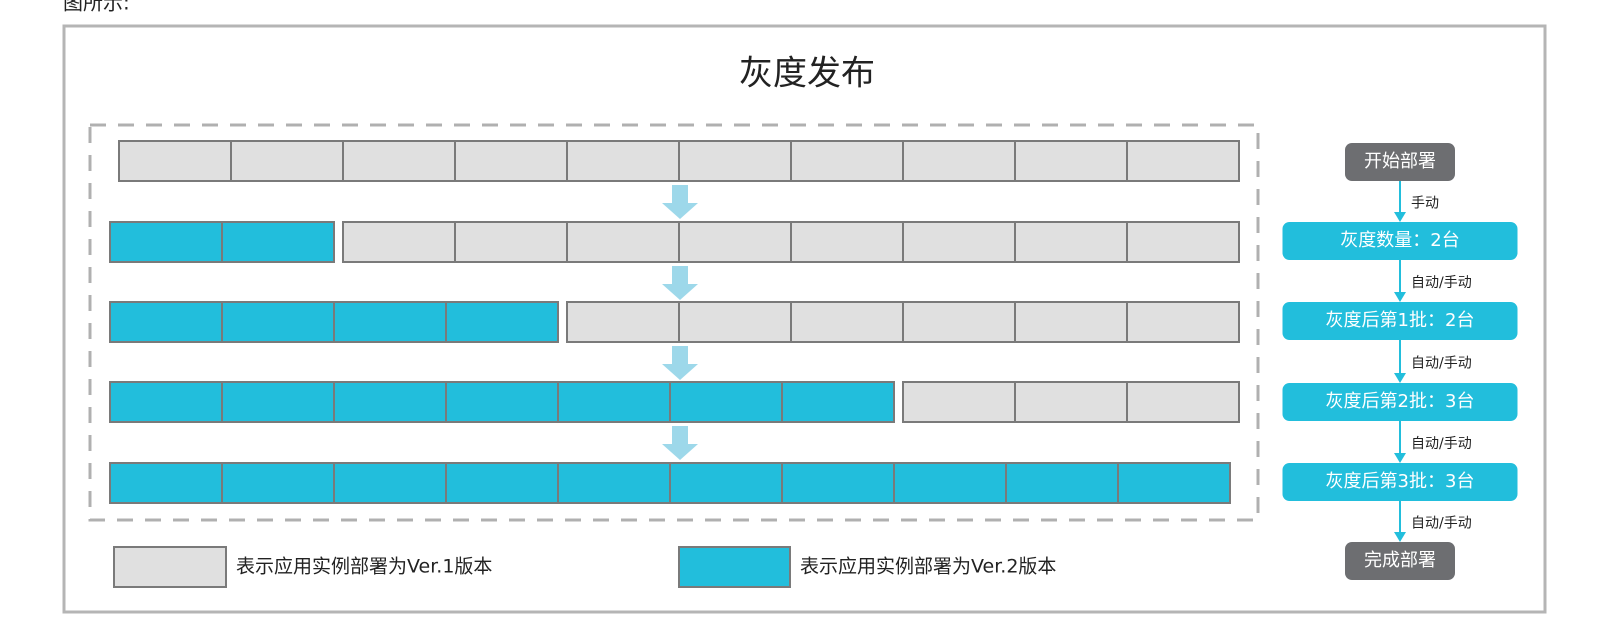  I want to click on flow-node-label: 开始部署, so click(1400, 161).